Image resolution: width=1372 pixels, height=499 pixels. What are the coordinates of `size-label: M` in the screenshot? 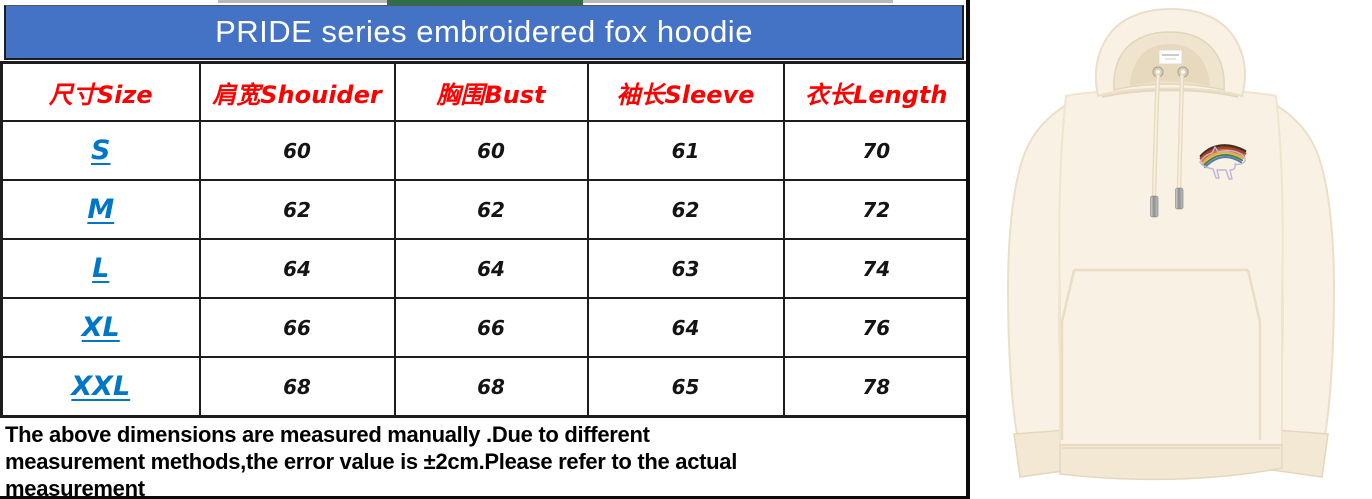 It's located at (101, 209).